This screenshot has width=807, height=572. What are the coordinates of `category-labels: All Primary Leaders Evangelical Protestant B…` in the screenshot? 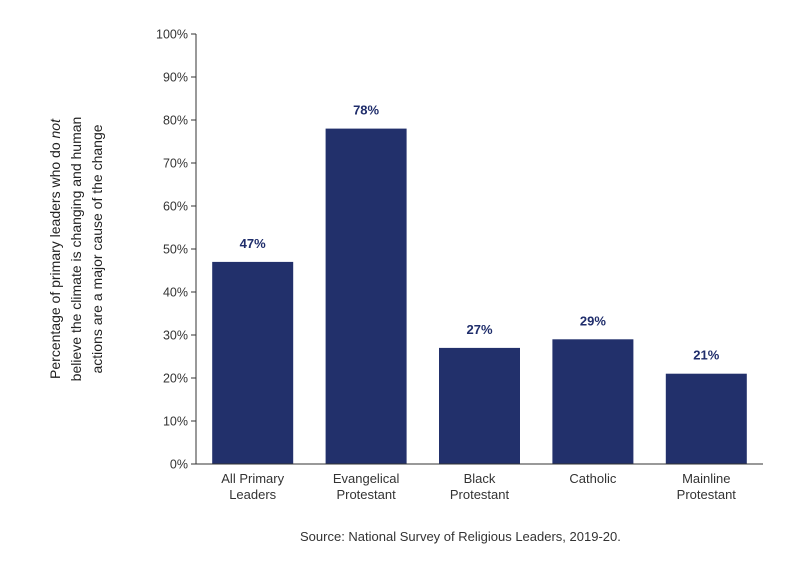 It's located at (478, 486).